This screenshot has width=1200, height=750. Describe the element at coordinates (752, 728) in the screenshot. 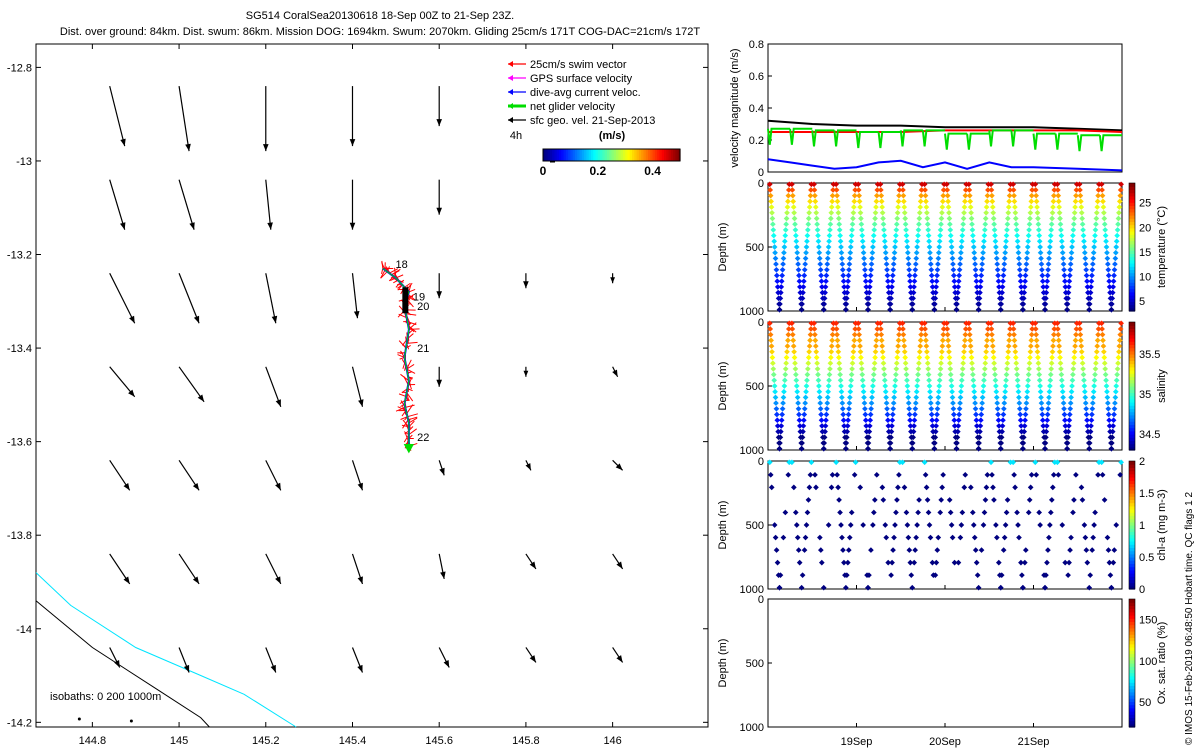

I see `section-ytick-label: 1000` at that location.